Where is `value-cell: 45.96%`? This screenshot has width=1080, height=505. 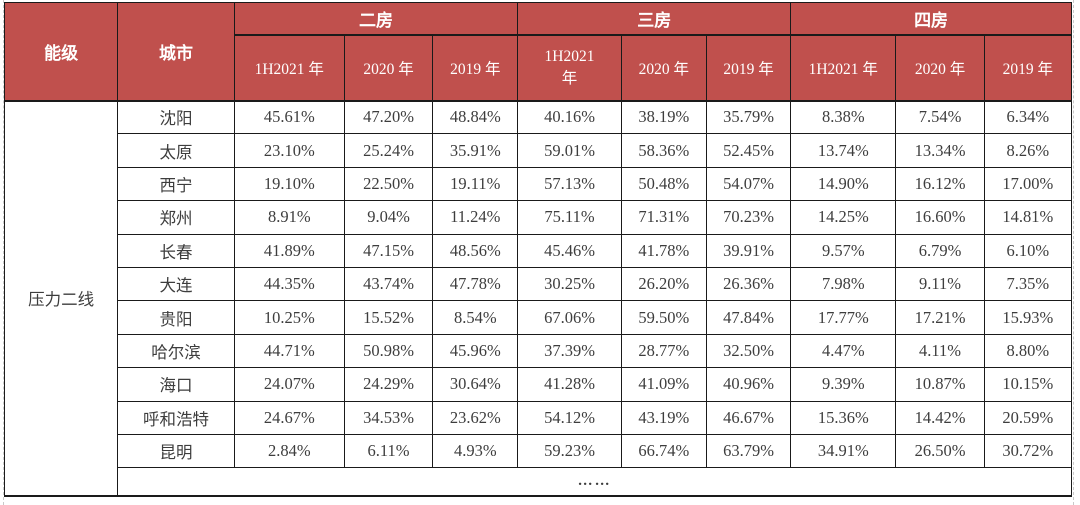
value-cell: 45.96% is located at coordinates (475, 351).